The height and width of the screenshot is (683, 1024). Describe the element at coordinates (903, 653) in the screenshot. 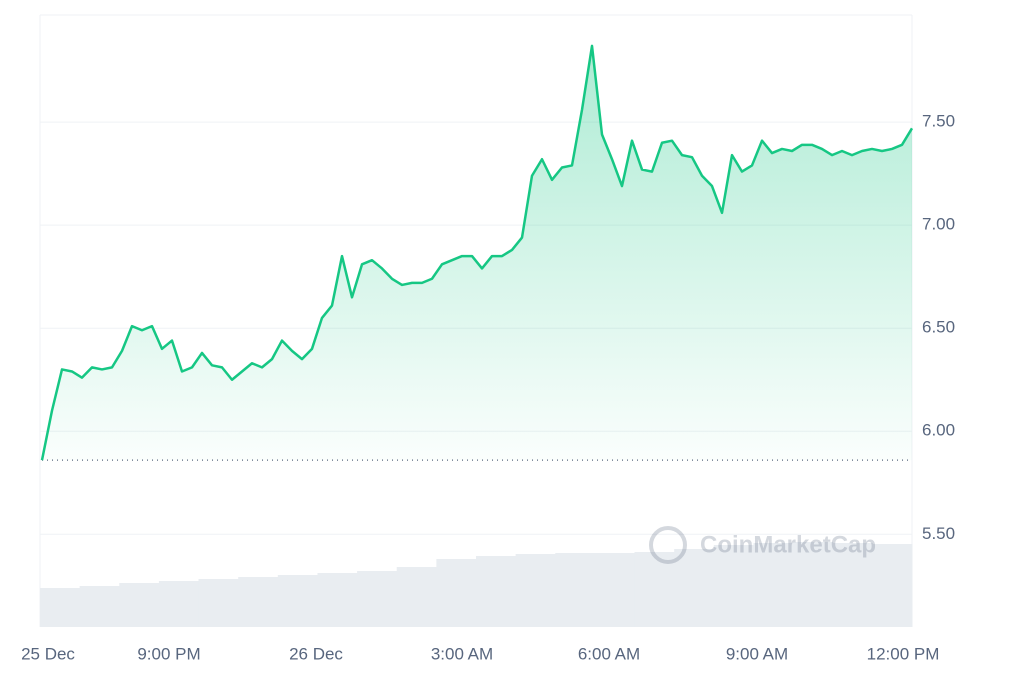

I see `x-tick-label: 12:00 PM` at that location.